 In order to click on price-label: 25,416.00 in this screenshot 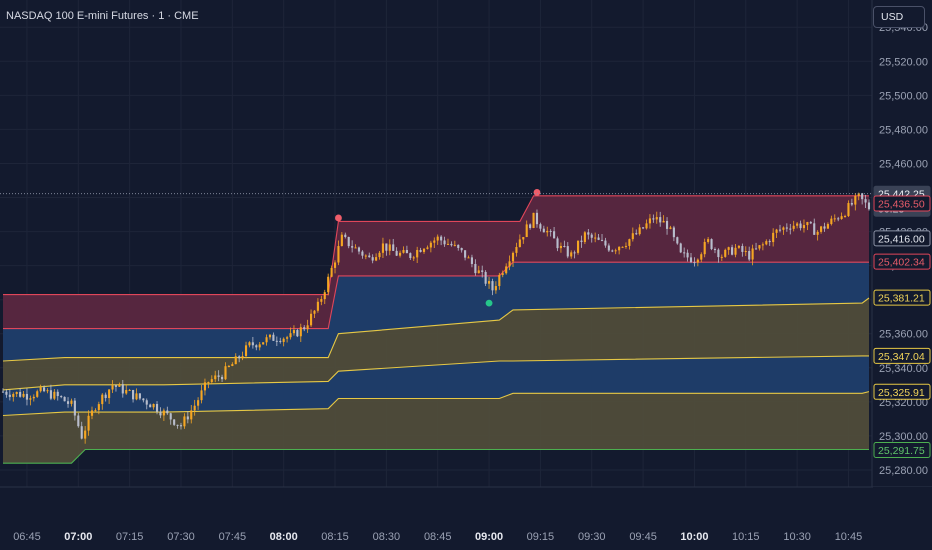, I will do `click(902, 238)`.